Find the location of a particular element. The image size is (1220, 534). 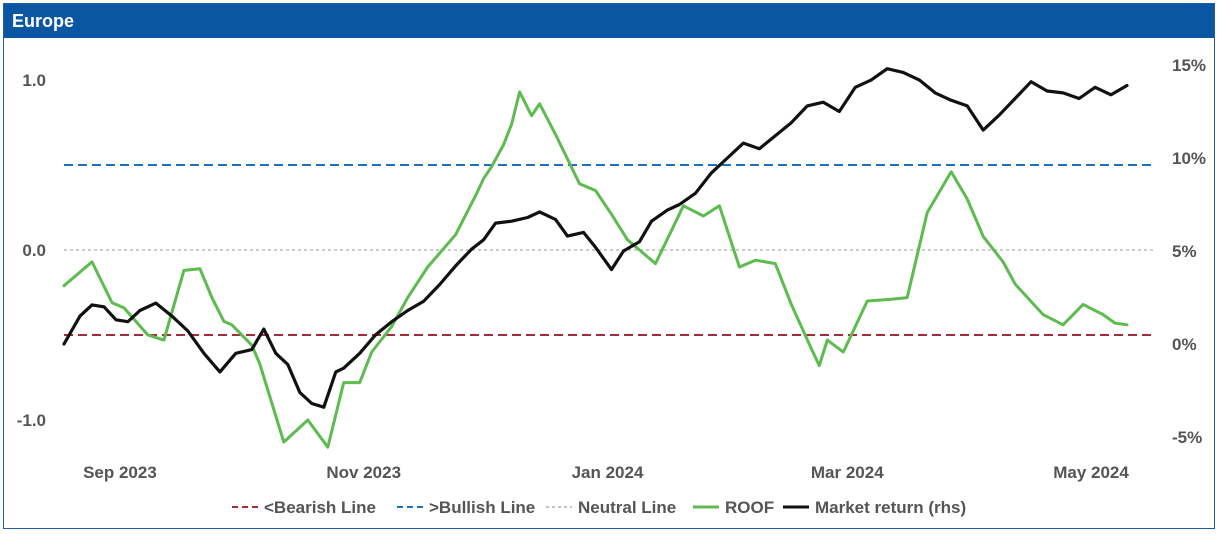

right-tick-label: -5% is located at coordinates (1187, 437).